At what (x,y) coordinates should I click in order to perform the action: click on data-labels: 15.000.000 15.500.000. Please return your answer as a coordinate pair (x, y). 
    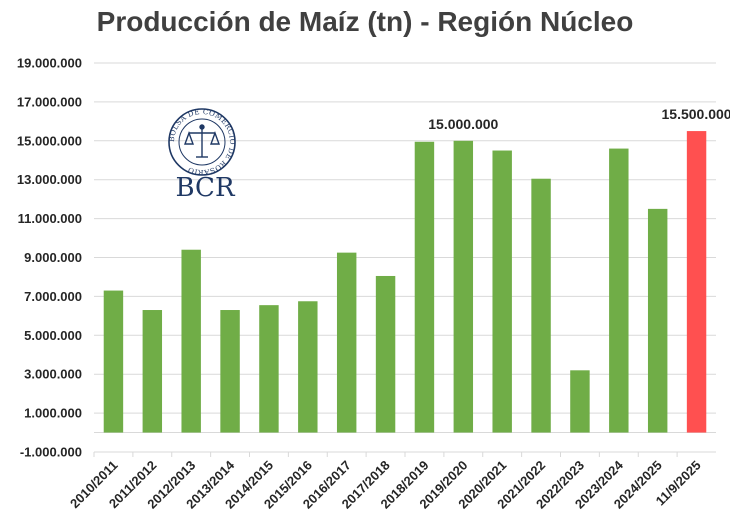
    Looking at the image, I should click on (579, 119).